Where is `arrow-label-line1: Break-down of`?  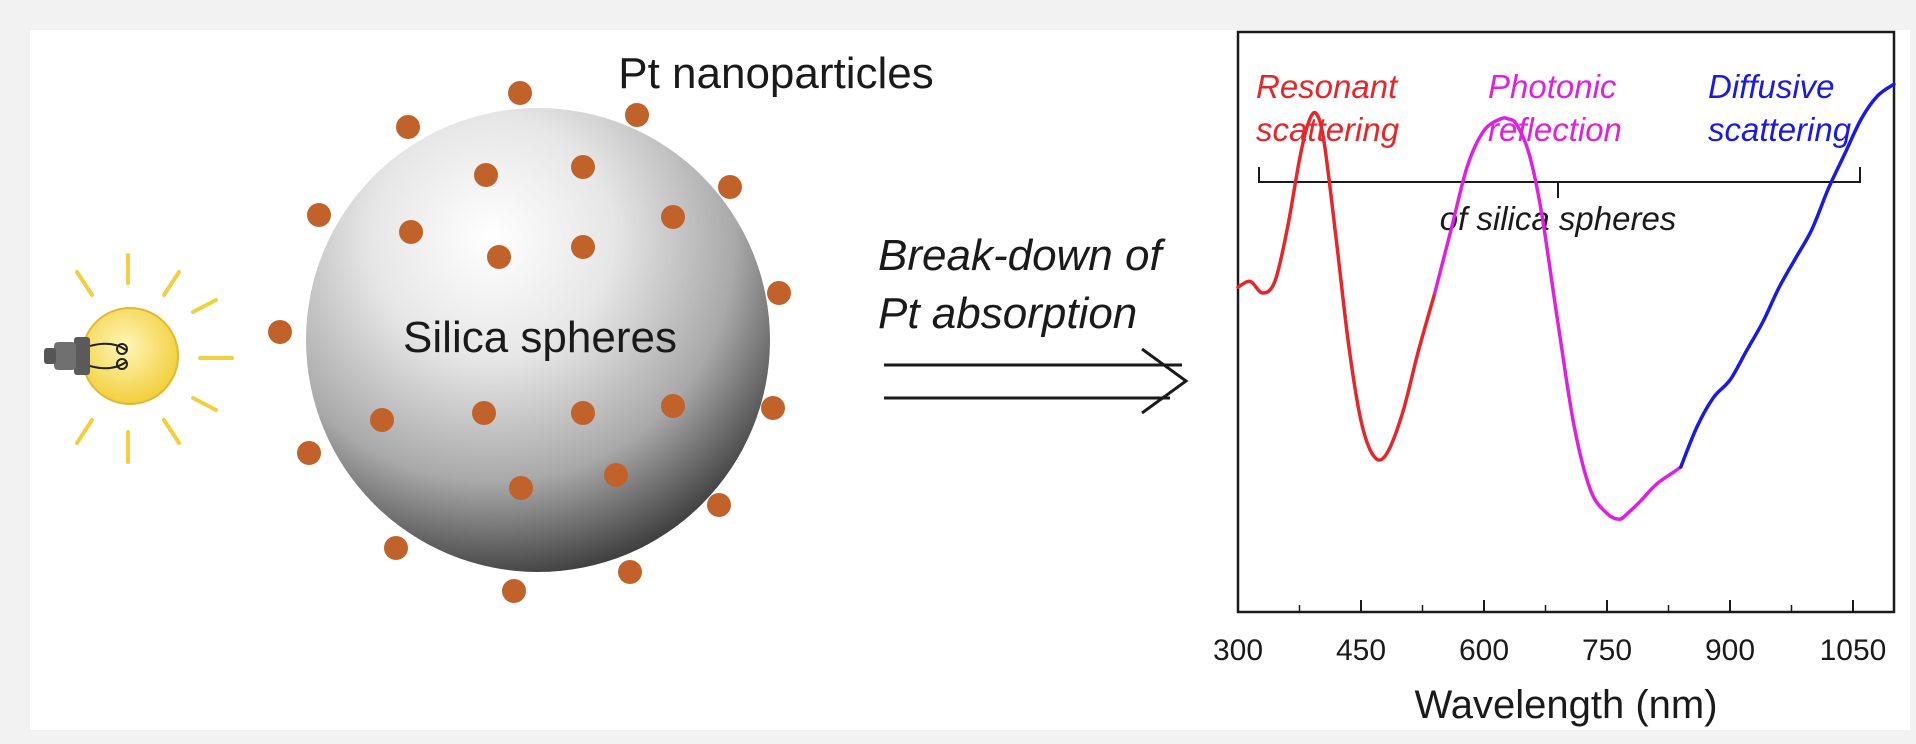
arrow-label-line1: Break-down of is located at coordinates (1022, 255).